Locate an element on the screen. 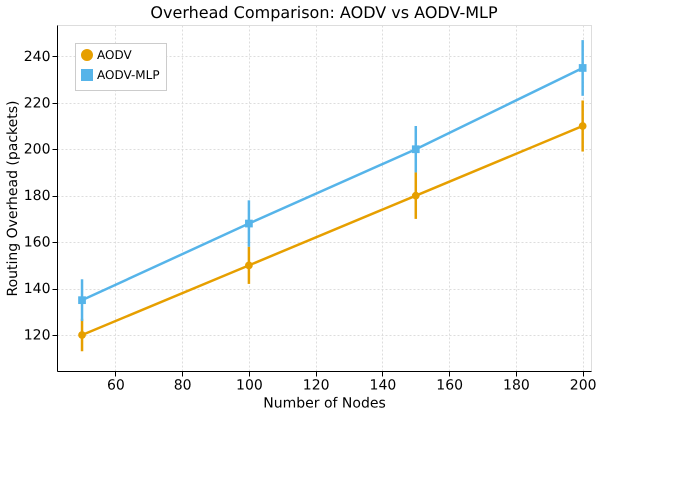 The height and width of the screenshot is (497, 696). y-tick-label: 160 is located at coordinates (37, 242).